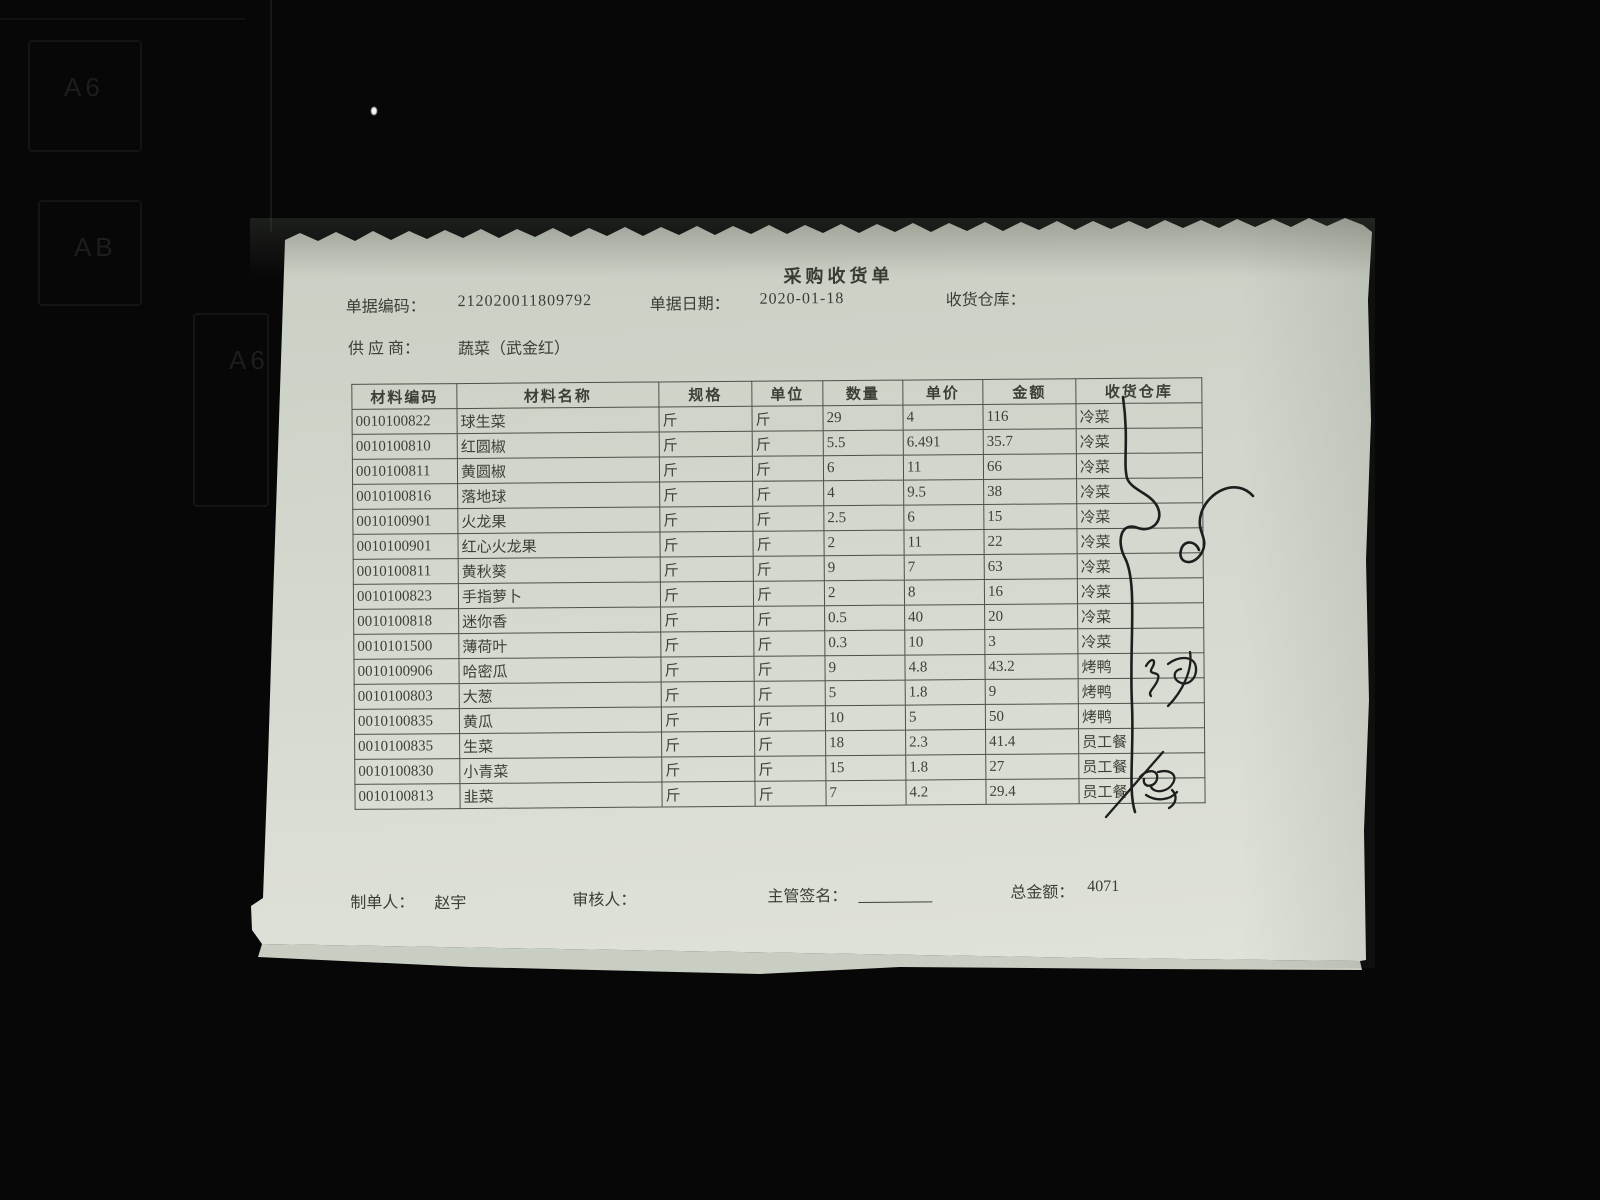 Image resolution: width=1600 pixels, height=1200 pixels. I want to click on table-cell: 2.3, so click(945, 742).